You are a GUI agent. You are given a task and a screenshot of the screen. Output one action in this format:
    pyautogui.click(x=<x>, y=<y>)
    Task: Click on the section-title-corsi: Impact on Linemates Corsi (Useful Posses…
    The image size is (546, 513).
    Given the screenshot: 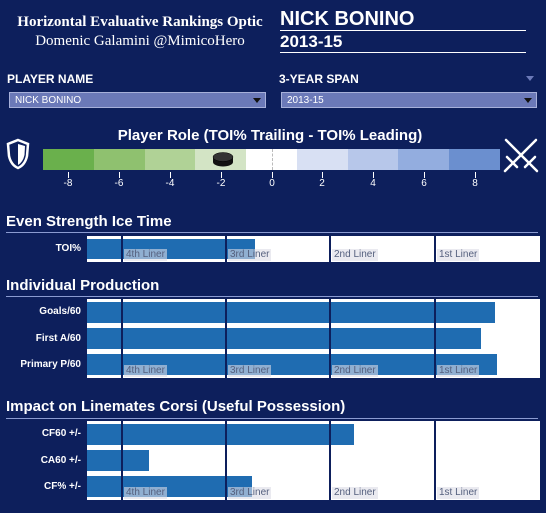 What is the action you would take?
    pyautogui.click(x=176, y=406)
    